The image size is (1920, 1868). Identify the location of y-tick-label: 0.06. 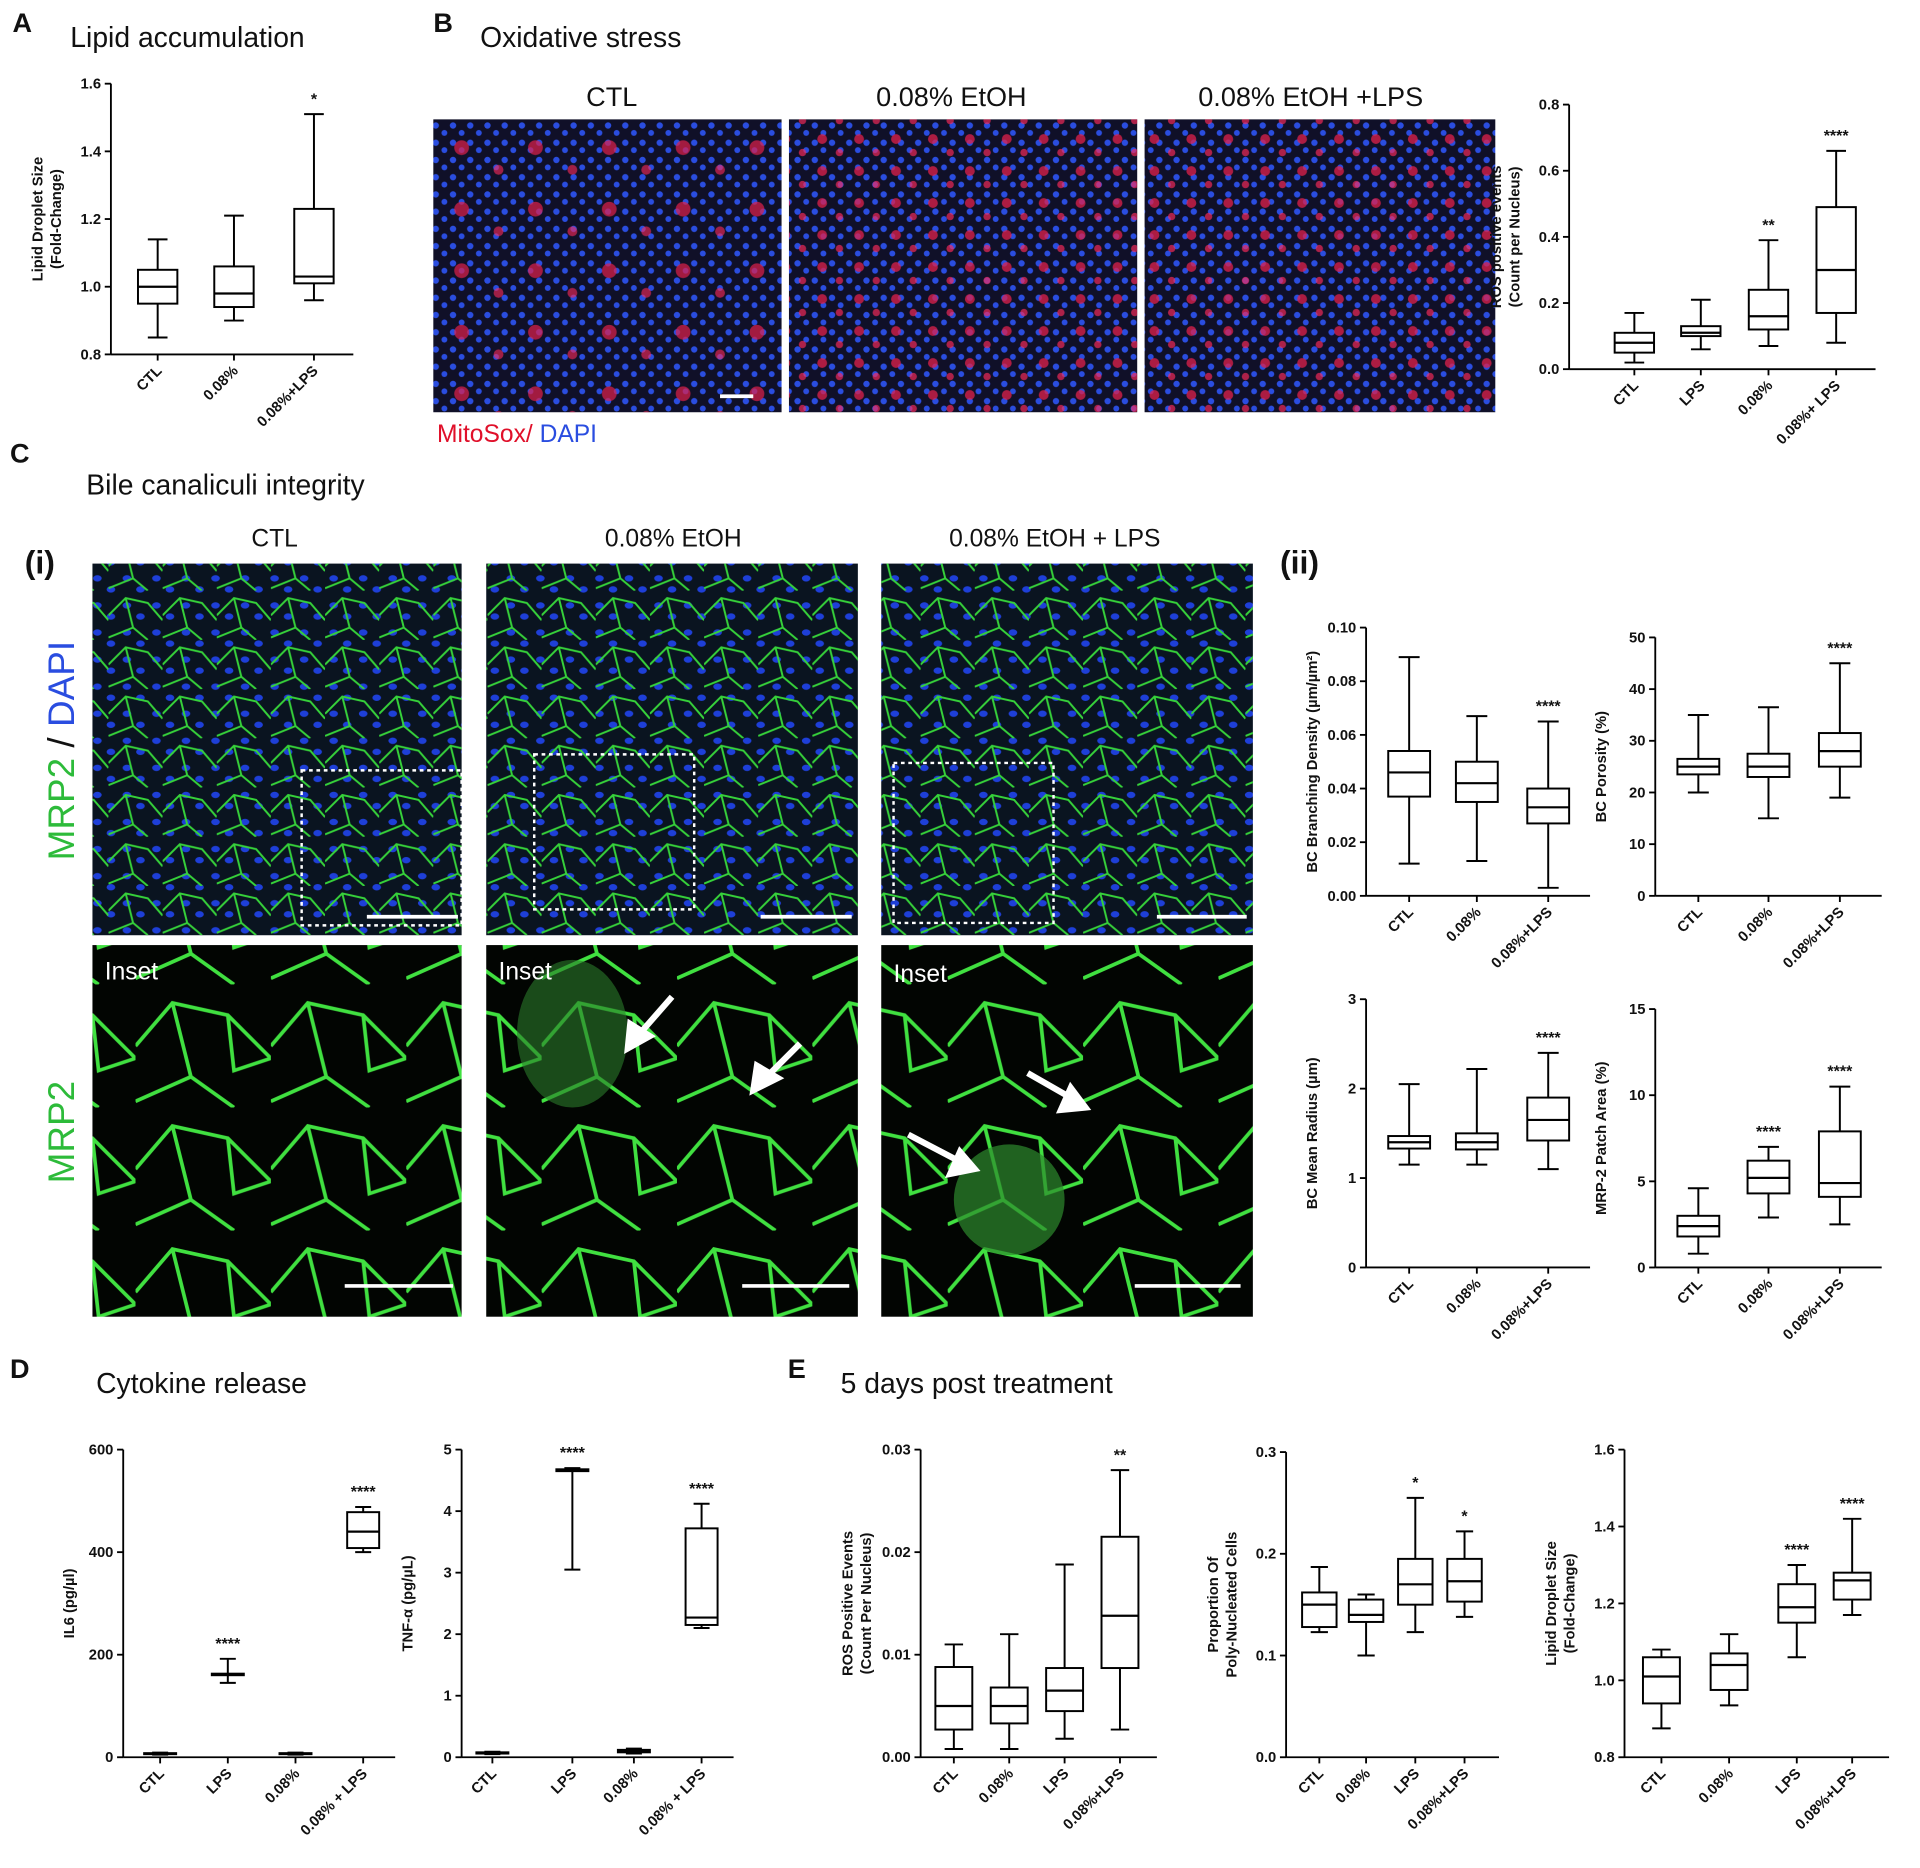
(1342, 736).